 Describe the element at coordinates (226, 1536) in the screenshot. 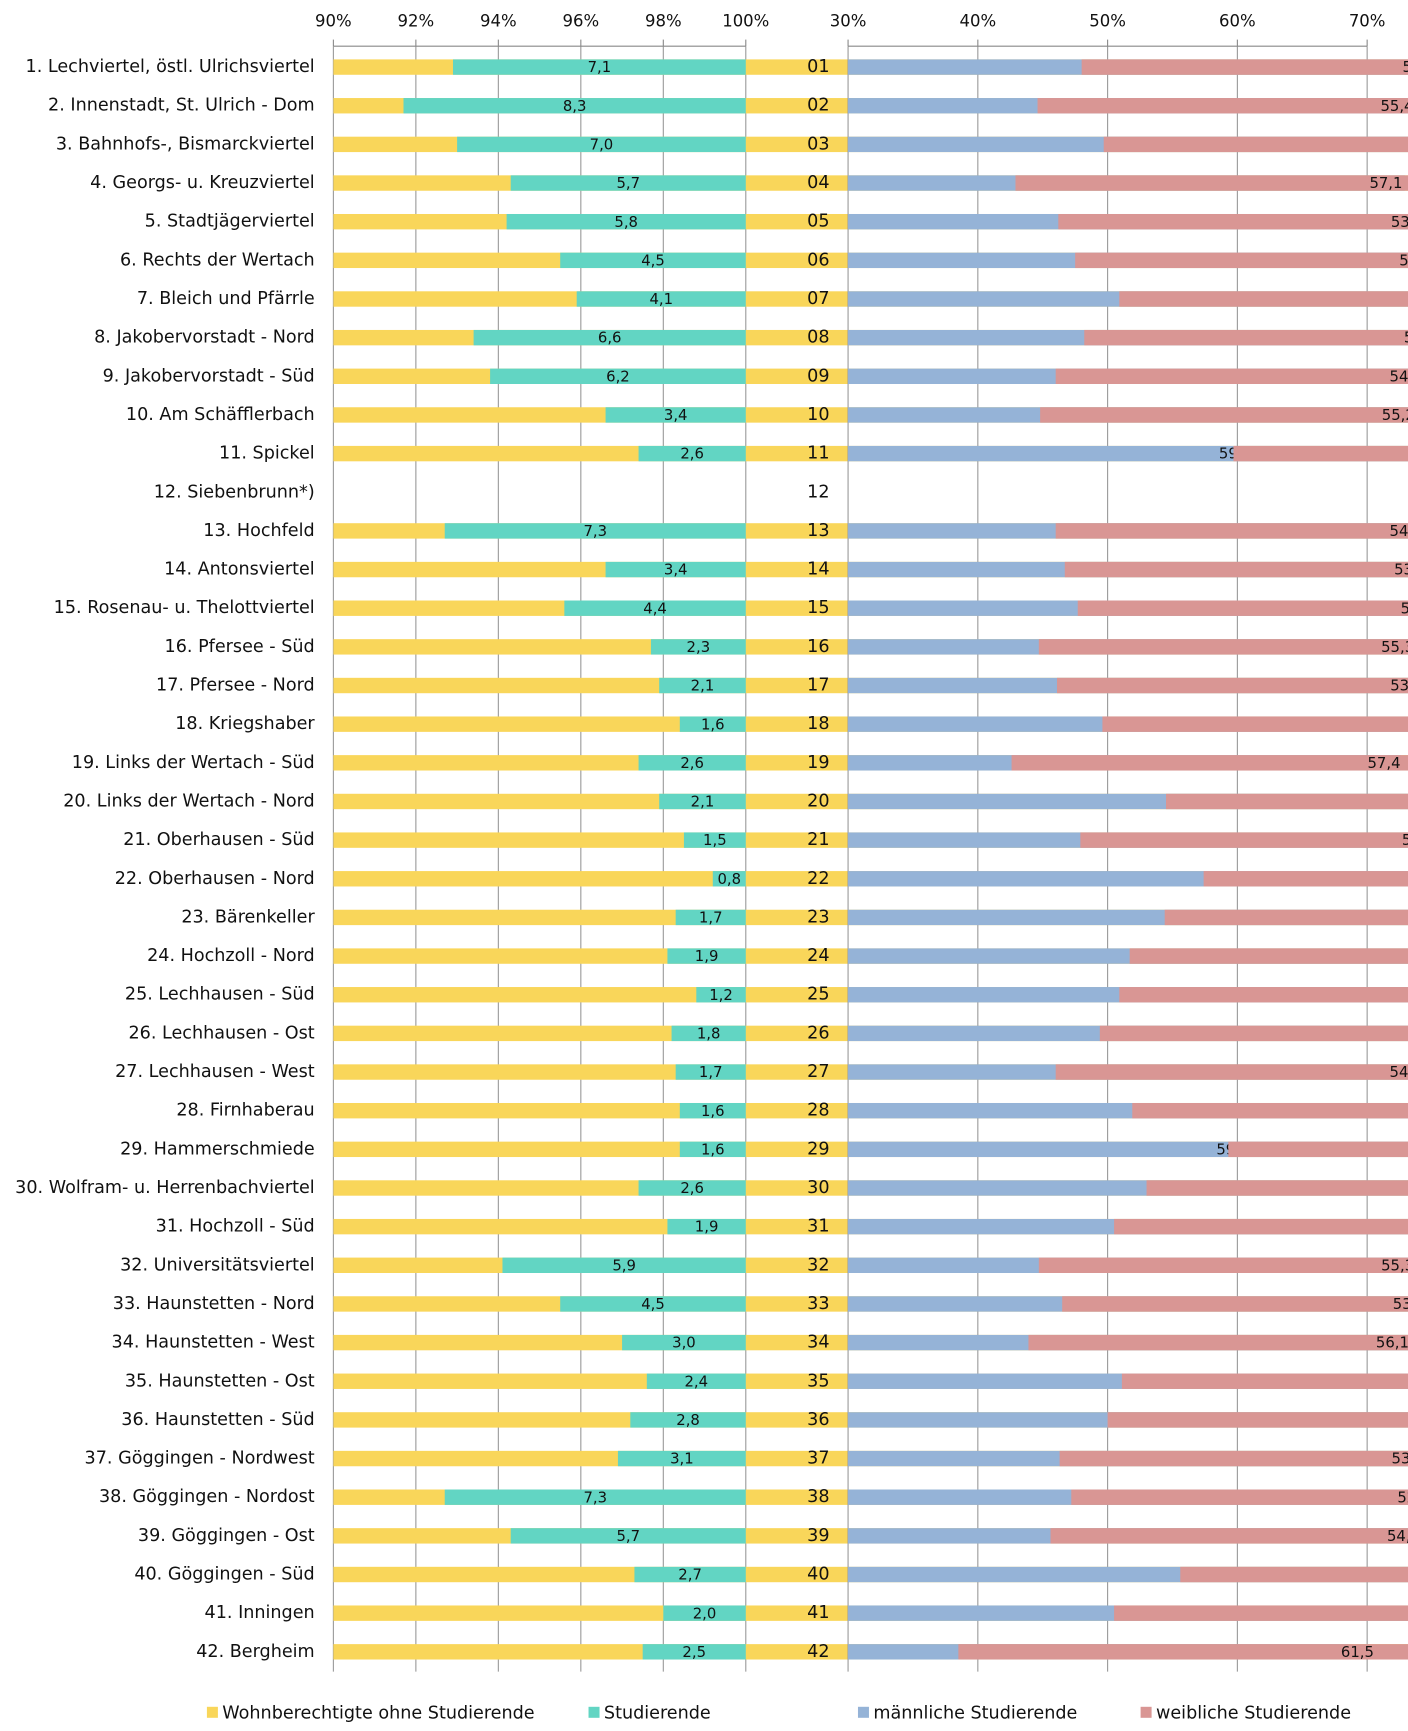

I see `category-label: 39. Göggingen - Ost` at that location.